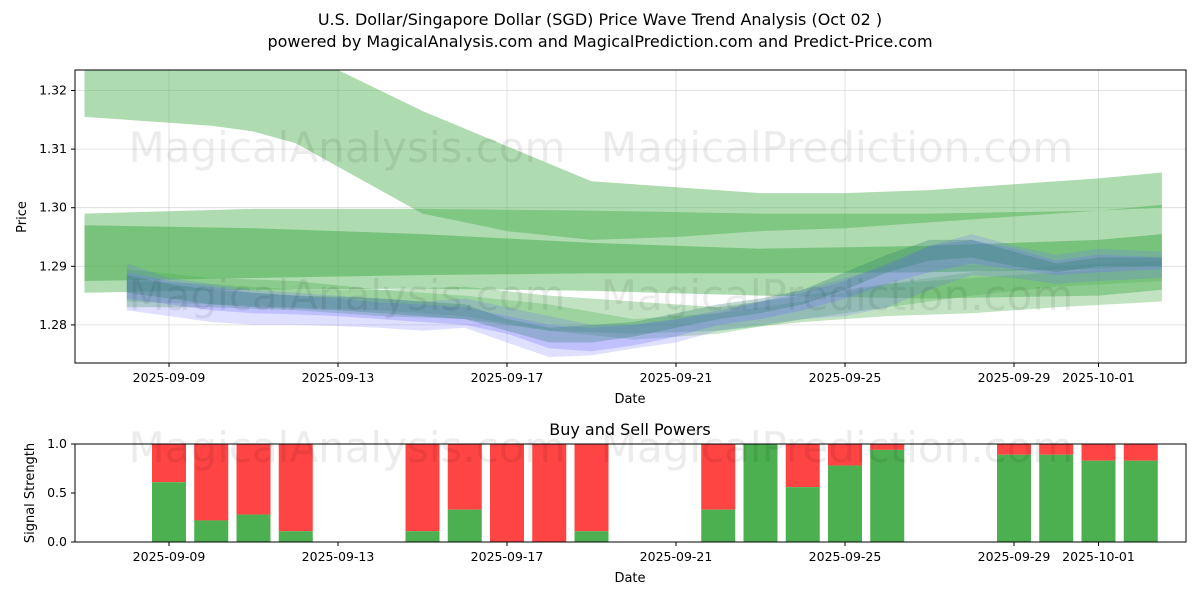 The width and height of the screenshot is (1200, 600). Describe the element at coordinates (629, 578) in the screenshot. I see `lower-x-axis-label: Date` at that location.